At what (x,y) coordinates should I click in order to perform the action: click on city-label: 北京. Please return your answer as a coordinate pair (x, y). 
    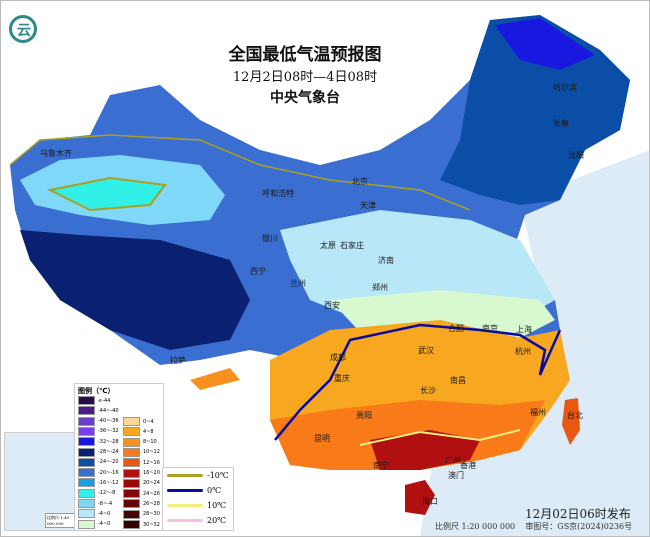
    Looking at the image, I should click on (360, 181).